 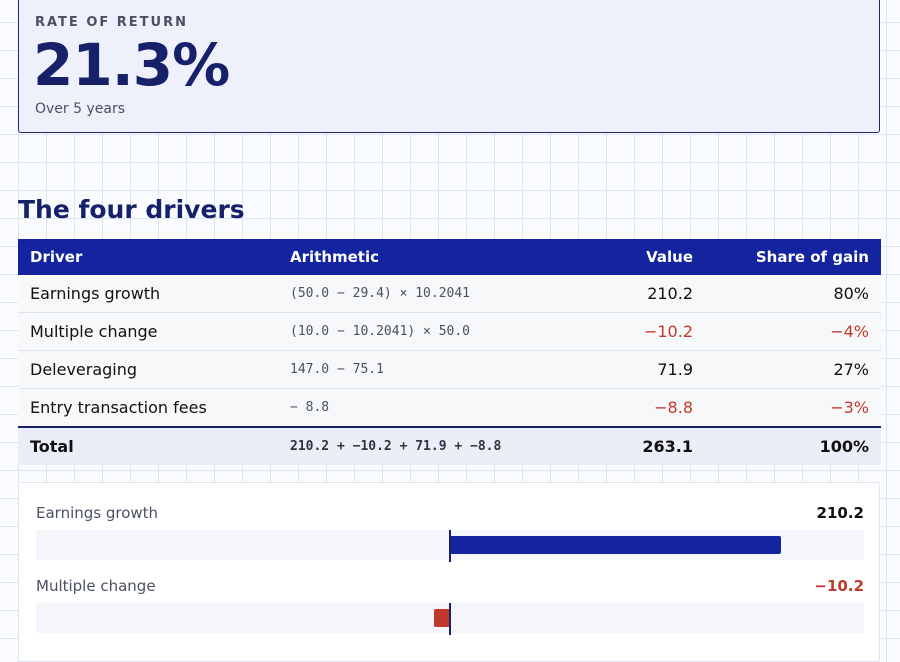 What do you see at coordinates (633, 257) in the screenshot?
I see `header-value: Value` at bounding box center [633, 257].